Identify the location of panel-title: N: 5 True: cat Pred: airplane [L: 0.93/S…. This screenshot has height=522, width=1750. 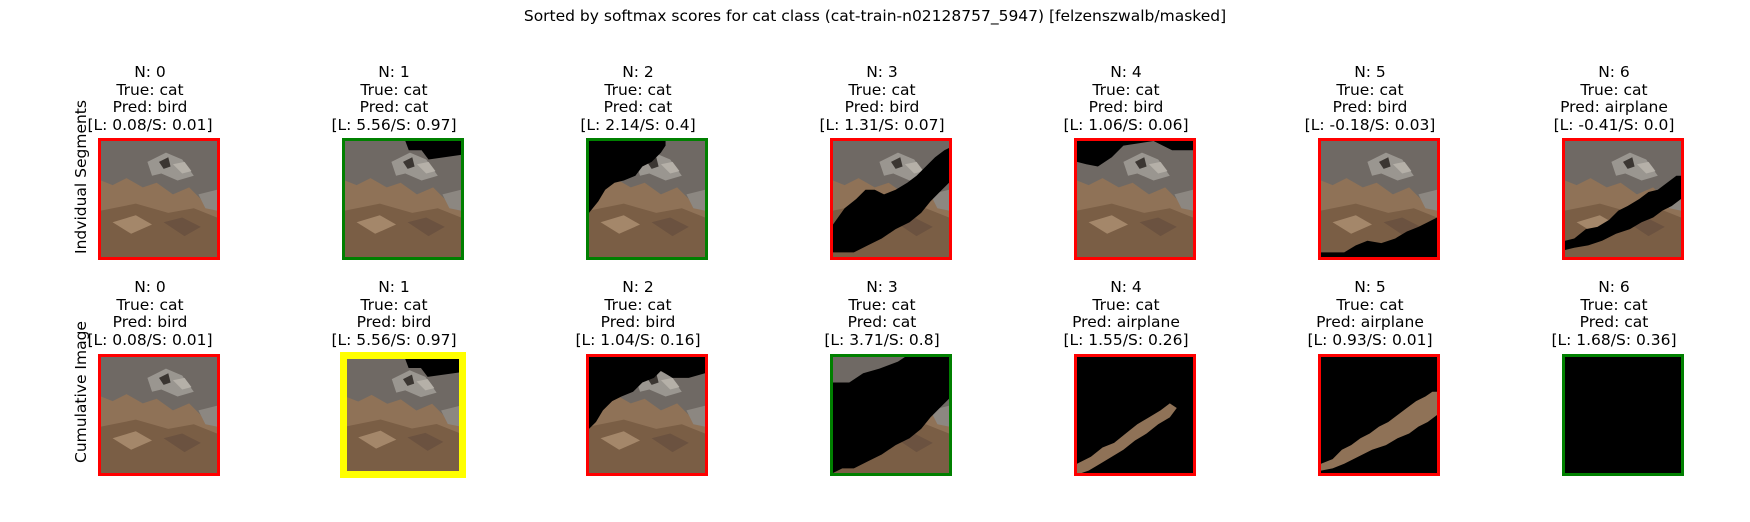
(1370, 313).